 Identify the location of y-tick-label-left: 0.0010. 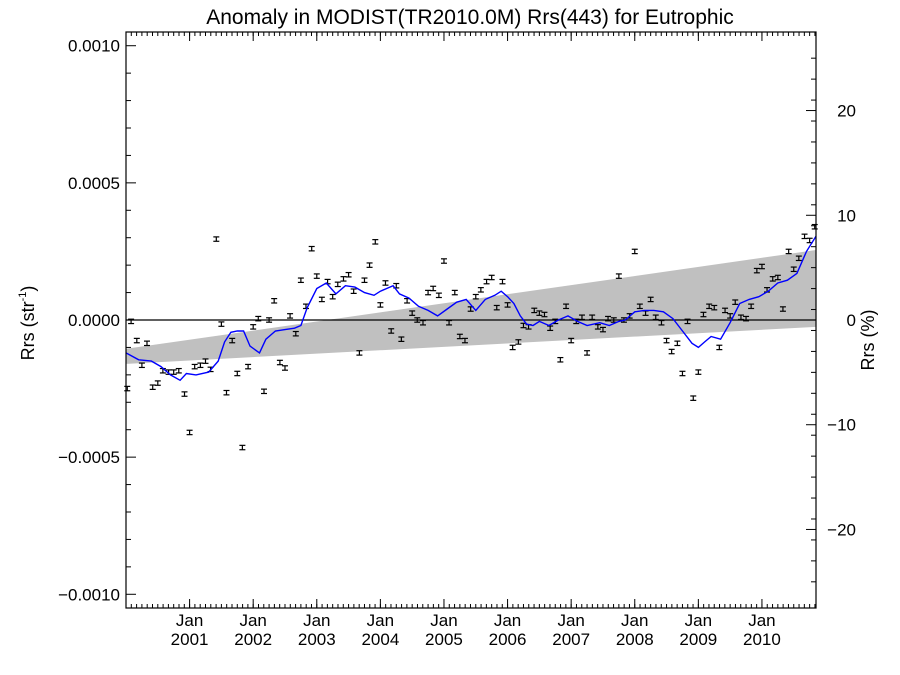
(94, 46).